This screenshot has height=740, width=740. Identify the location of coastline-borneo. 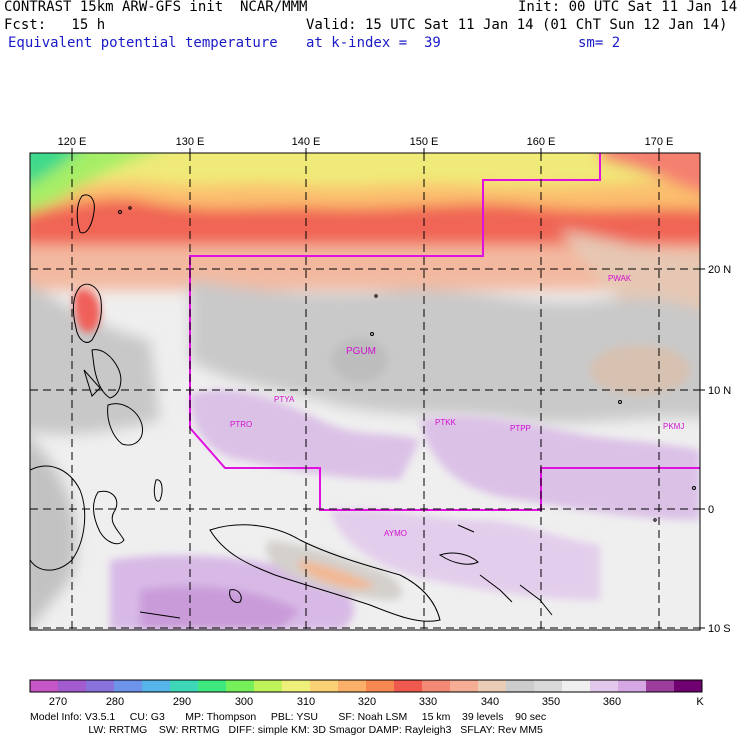
(58, 518).